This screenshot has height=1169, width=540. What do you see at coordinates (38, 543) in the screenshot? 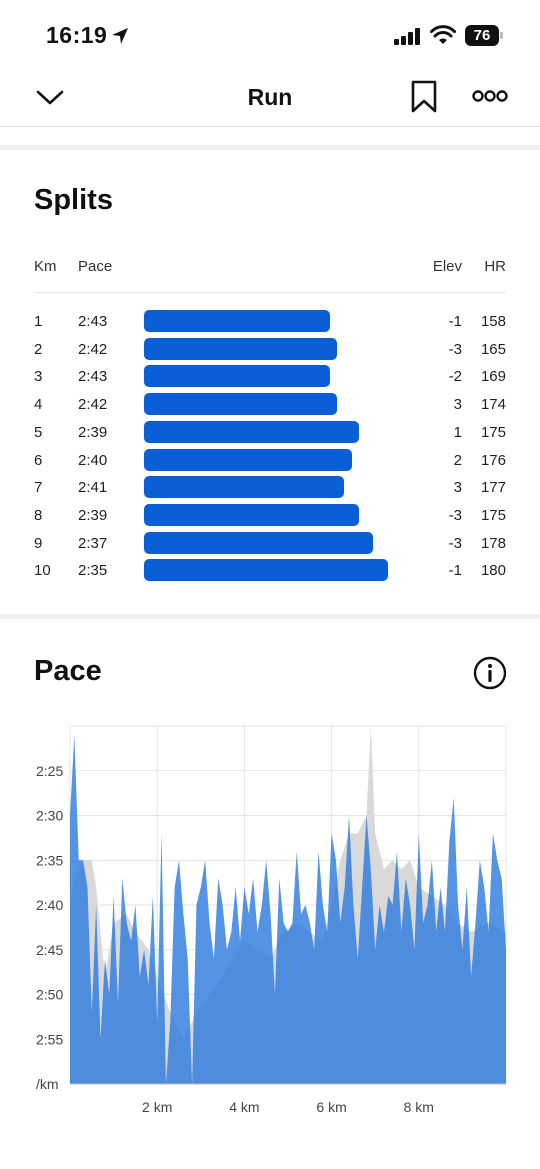
I see `split-km: 9` at bounding box center [38, 543].